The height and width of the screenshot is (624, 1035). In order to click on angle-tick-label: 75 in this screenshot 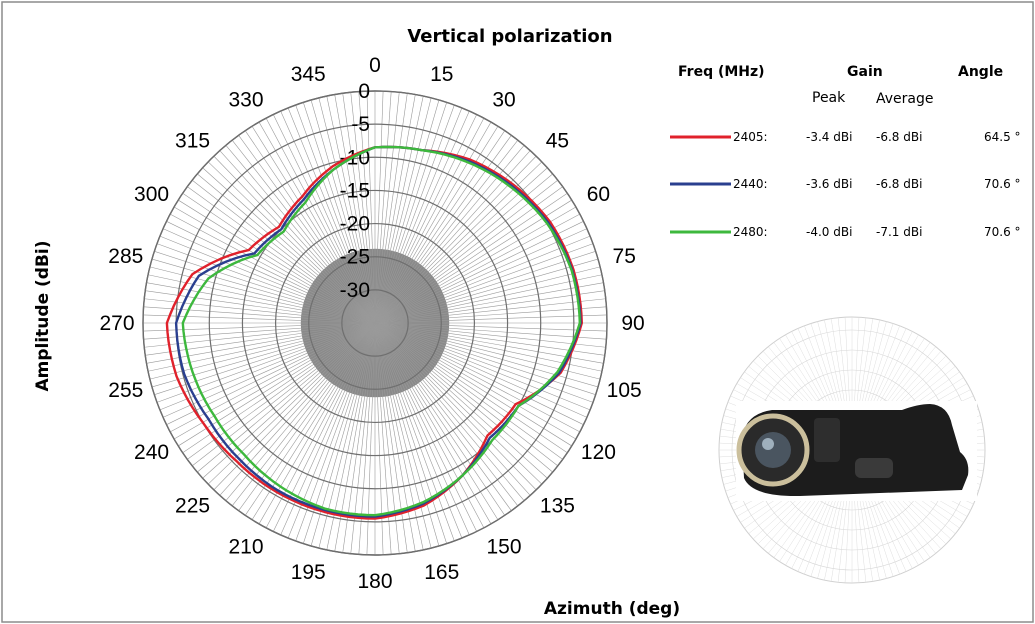, I will do `click(624, 256)`.